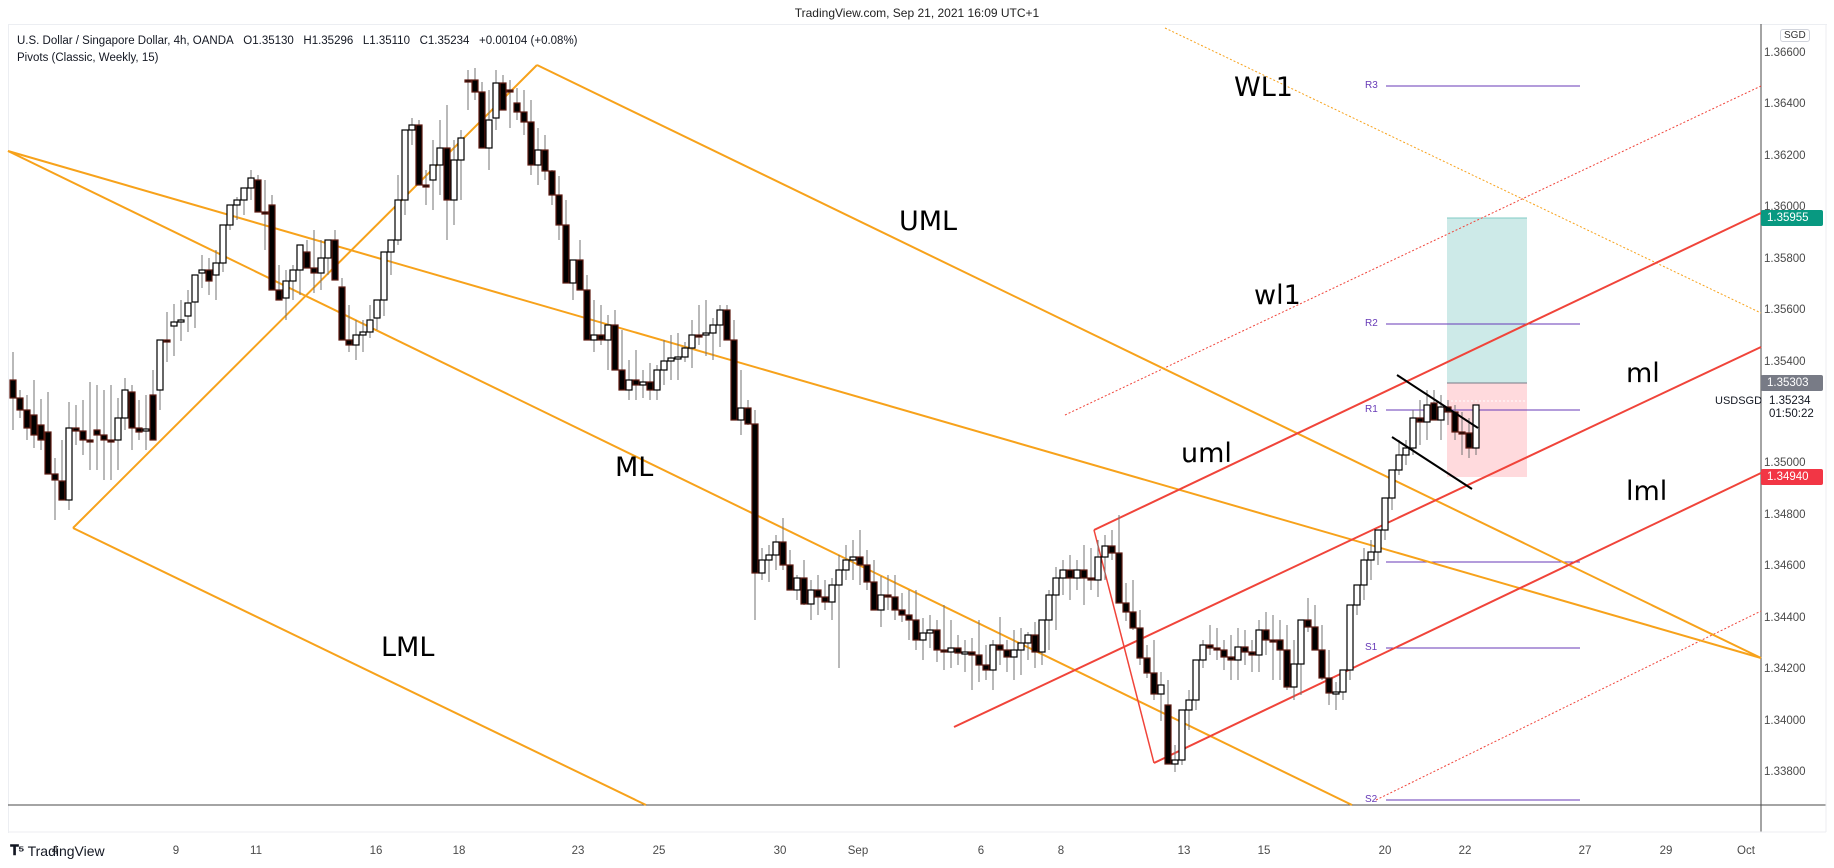 Image resolution: width=1834 pixels, height=868 pixels. What do you see at coordinates (57, 850) in the screenshot?
I see `tradingview-logo: 𝐓⁵ TradingView` at bounding box center [57, 850].